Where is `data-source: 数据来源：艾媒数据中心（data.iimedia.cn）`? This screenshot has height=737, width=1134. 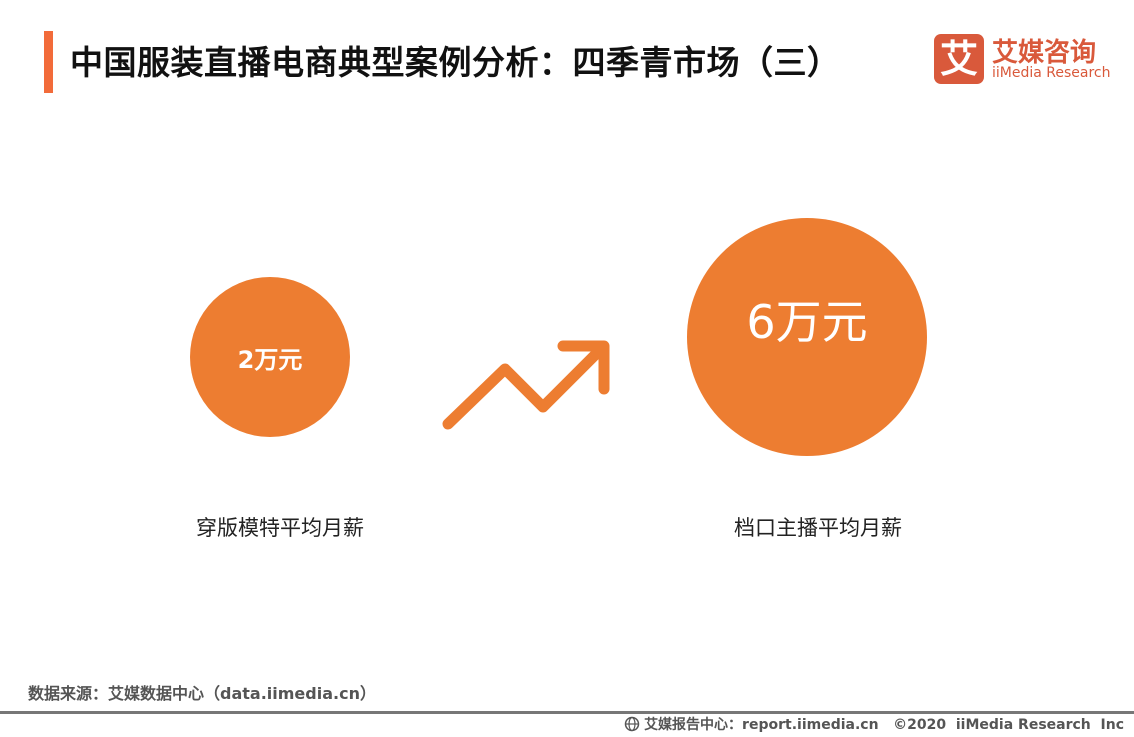
data-source: 数据来源：艾媒数据中心（data.iimedia.cn） is located at coordinates (202, 693).